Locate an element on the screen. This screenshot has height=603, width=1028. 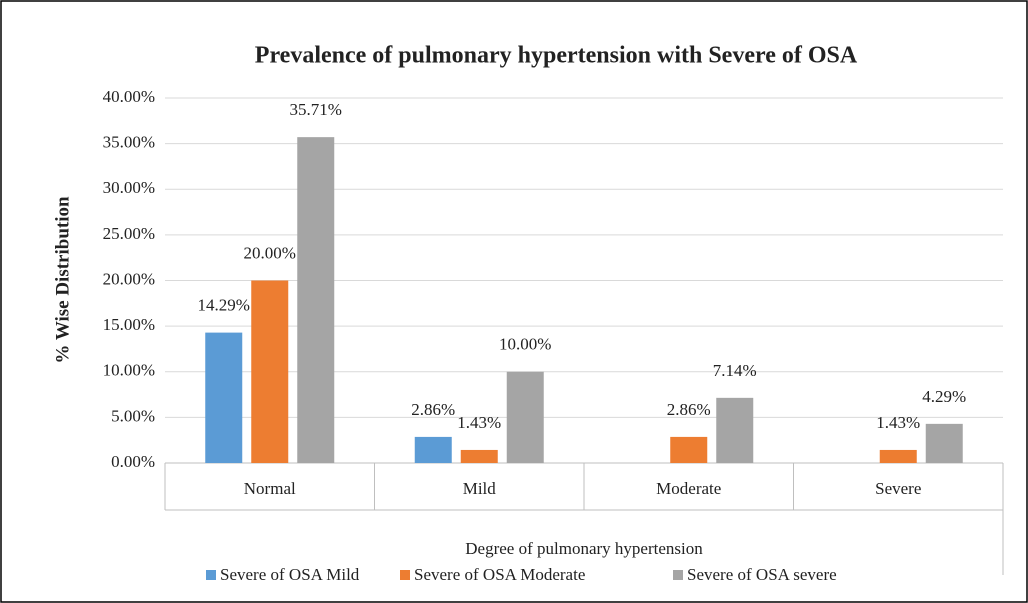
data-label: 35.71% is located at coordinates (316, 109).